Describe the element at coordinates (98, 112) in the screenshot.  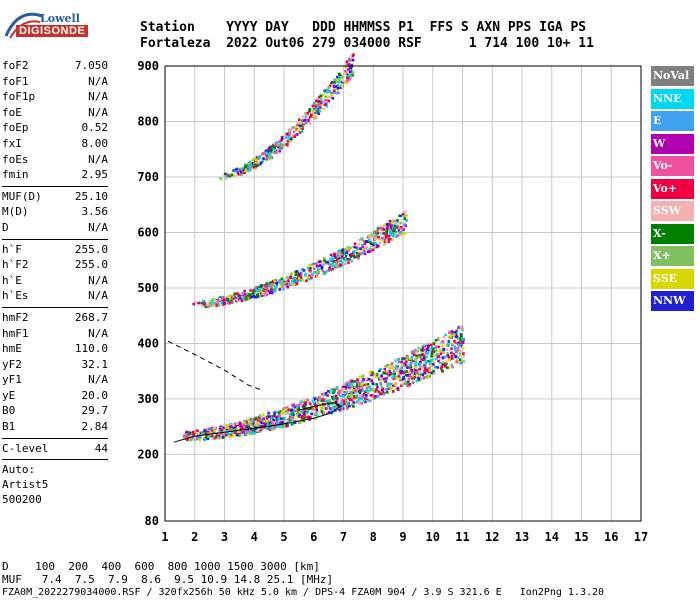
I see `param-value: N/A` at that location.